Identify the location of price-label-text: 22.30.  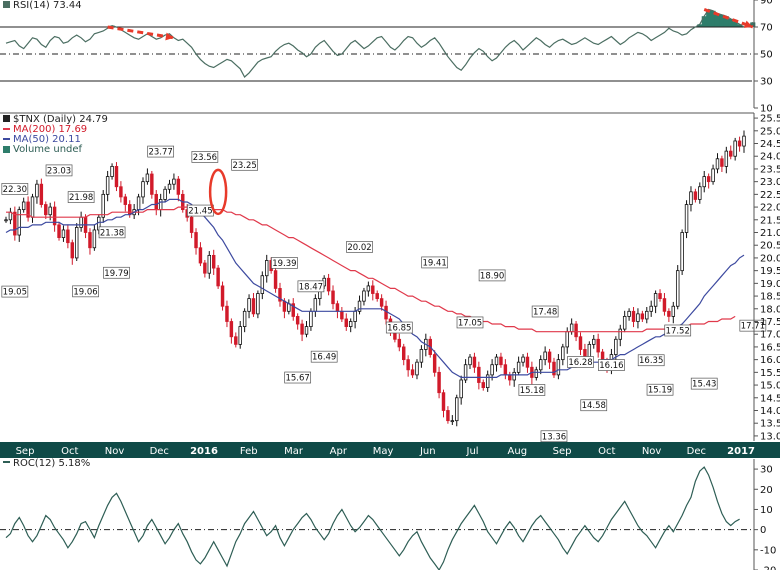
(15, 190).